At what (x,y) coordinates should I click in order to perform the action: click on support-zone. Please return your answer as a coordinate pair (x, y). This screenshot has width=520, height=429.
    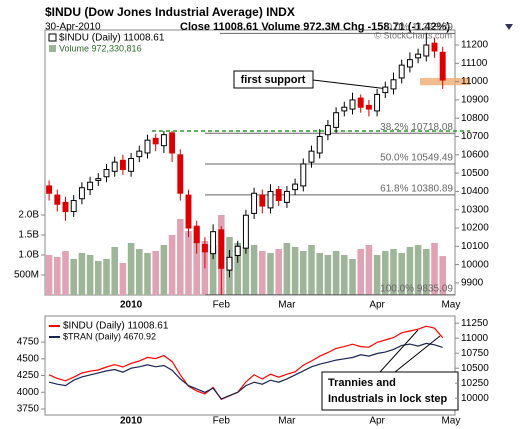
    Looking at the image, I should click on (445, 81).